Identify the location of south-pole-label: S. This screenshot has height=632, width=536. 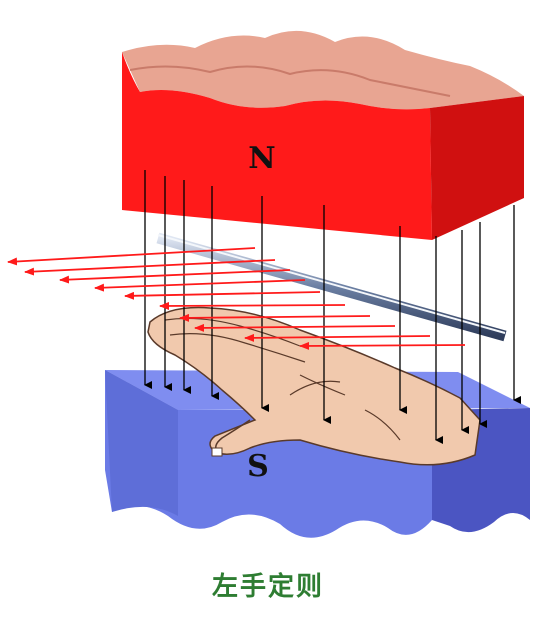
(258, 466).